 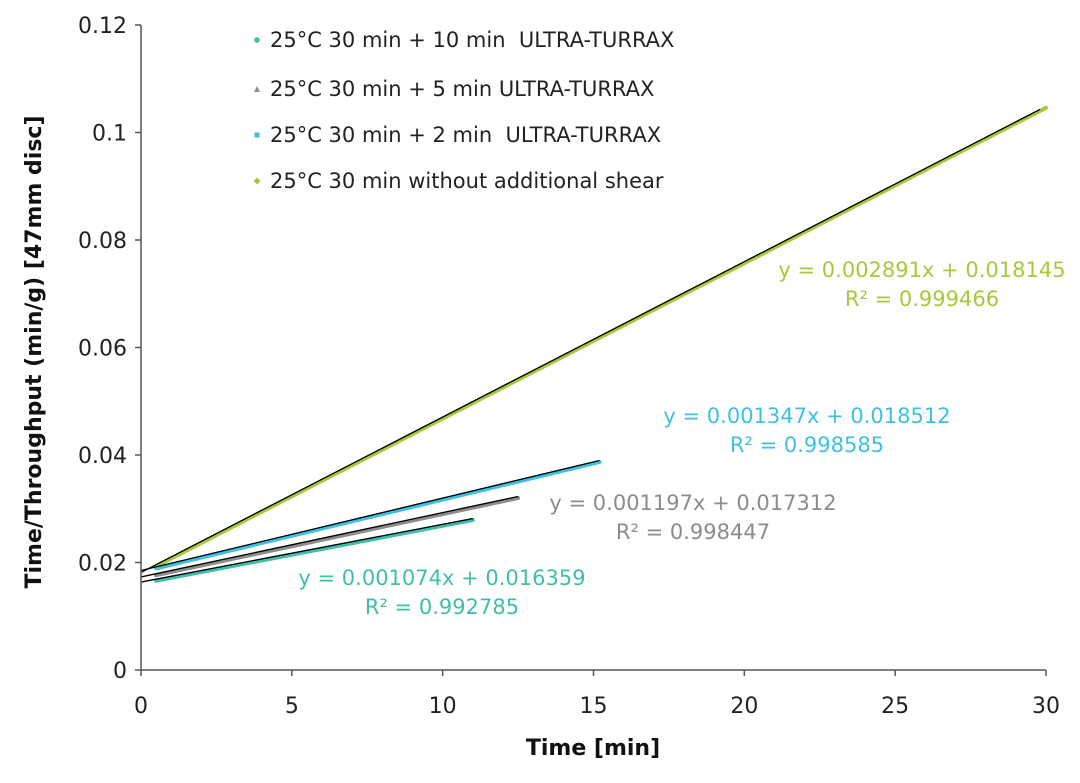 I want to click on x-tick-label: 30, so click(x=1046, y=706).